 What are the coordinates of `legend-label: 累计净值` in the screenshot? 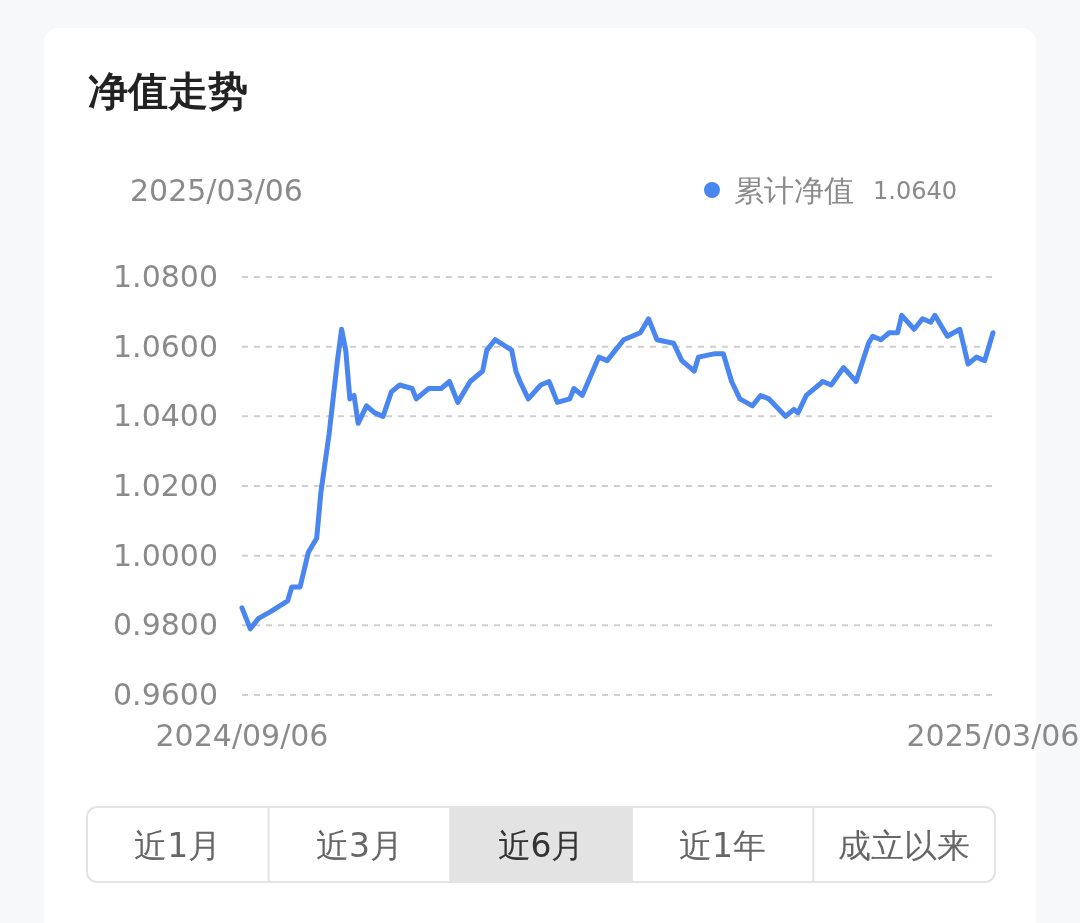 It's located at (794, 190).